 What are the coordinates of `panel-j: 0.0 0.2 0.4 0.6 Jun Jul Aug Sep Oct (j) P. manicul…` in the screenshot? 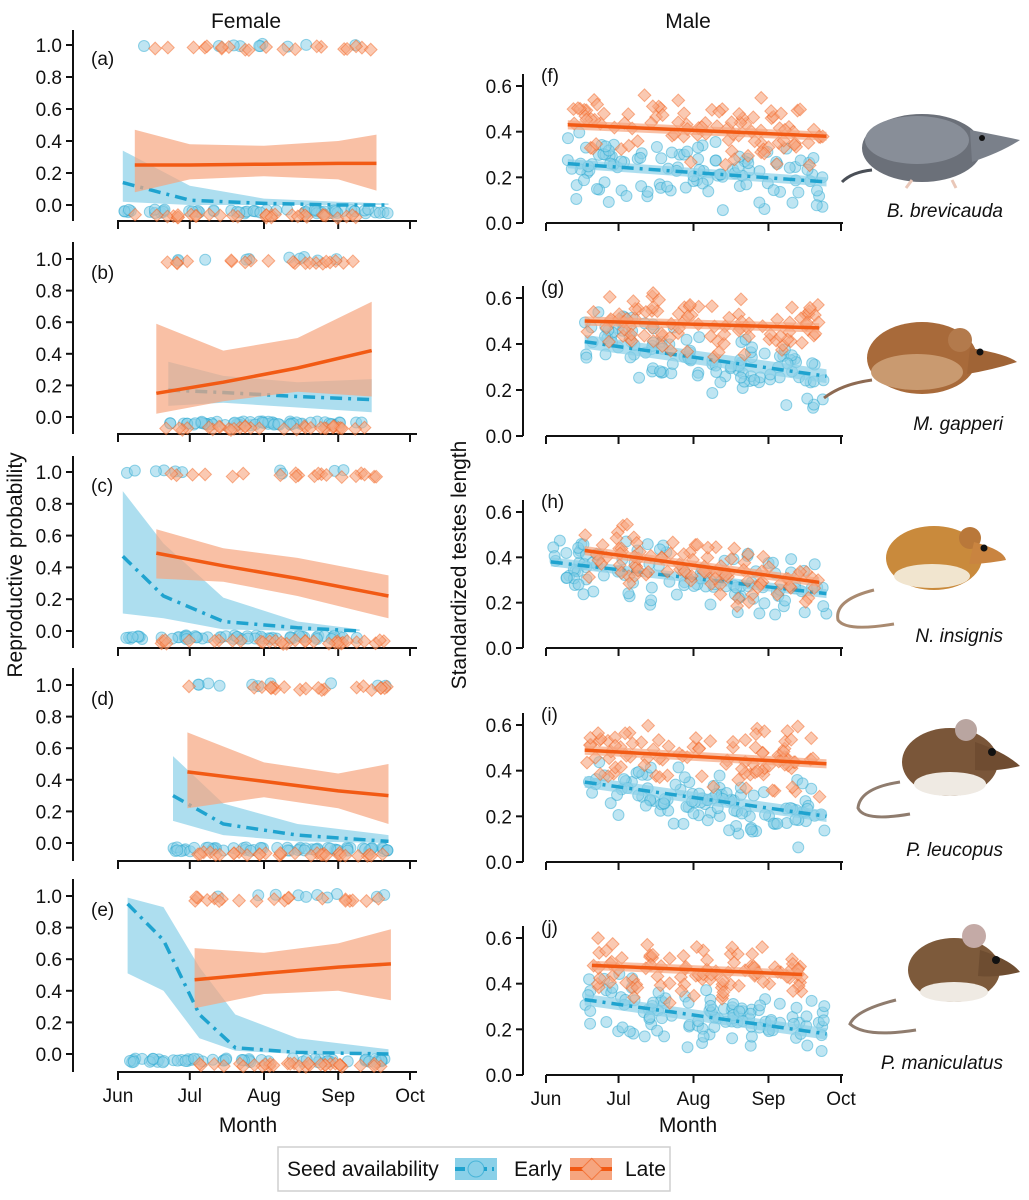 It's located at (745, 1014).